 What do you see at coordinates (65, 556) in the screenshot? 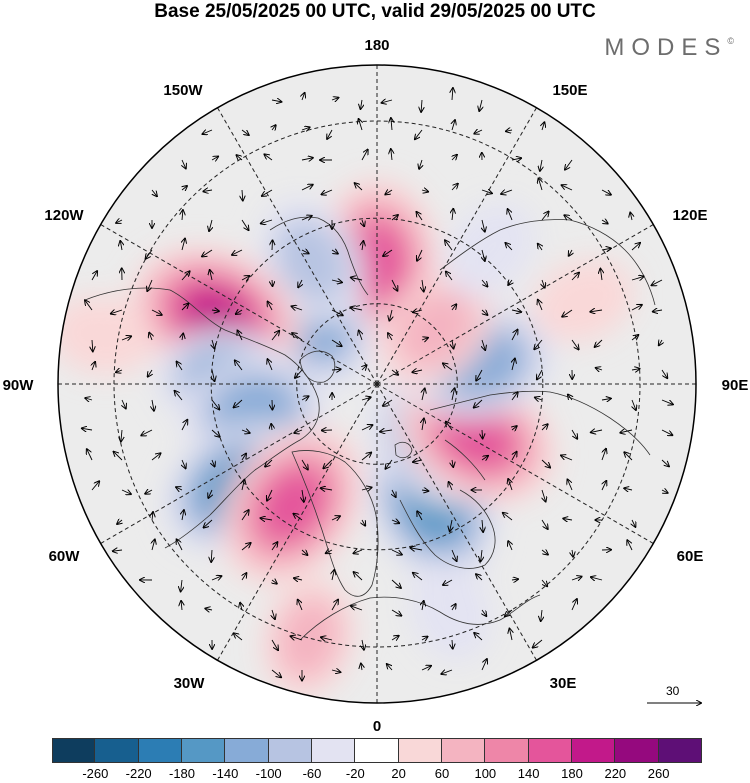
I see `lon-label-60w: 60W` at bounding box center [65, 556].